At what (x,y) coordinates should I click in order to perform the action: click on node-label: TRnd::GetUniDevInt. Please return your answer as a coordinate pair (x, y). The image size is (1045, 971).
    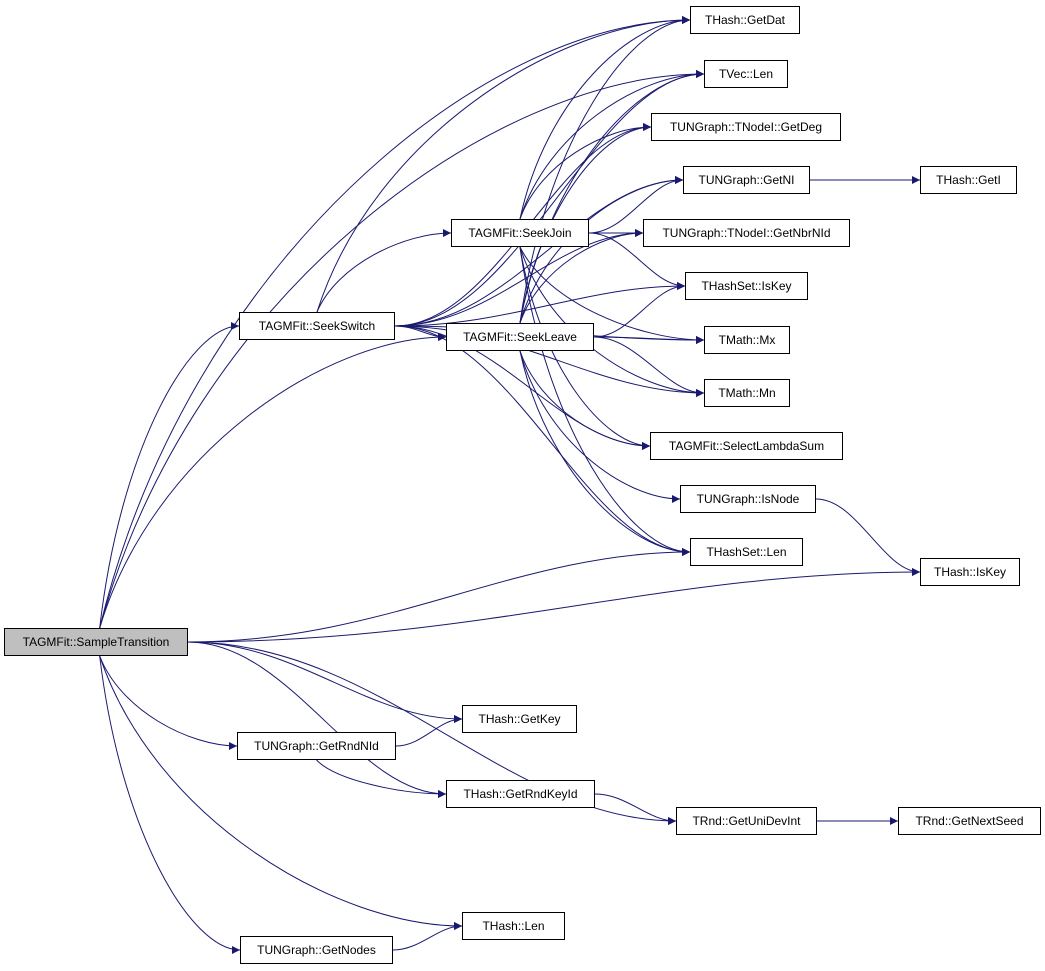
    Looking at the image, I should click on (746, 821).